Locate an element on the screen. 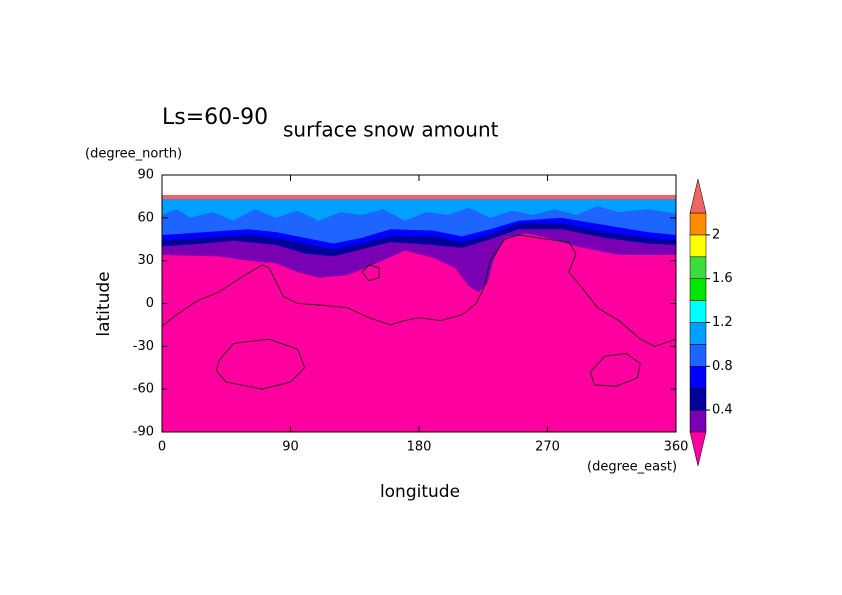 Image resolution: width=842 pixels, height=595 pixels. y-tick-label: -60 is located at coordinates (143, 389).